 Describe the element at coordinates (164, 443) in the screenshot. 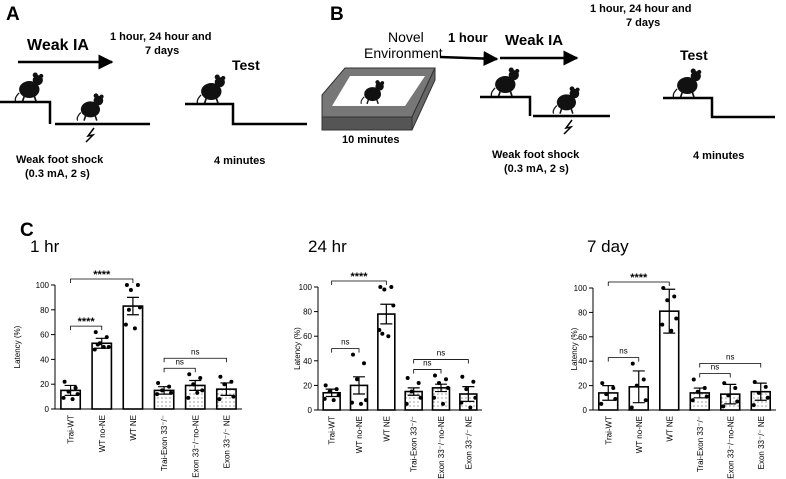

I see `x-tick-label: Trai-Exon 33⁻/⁻` at that location.